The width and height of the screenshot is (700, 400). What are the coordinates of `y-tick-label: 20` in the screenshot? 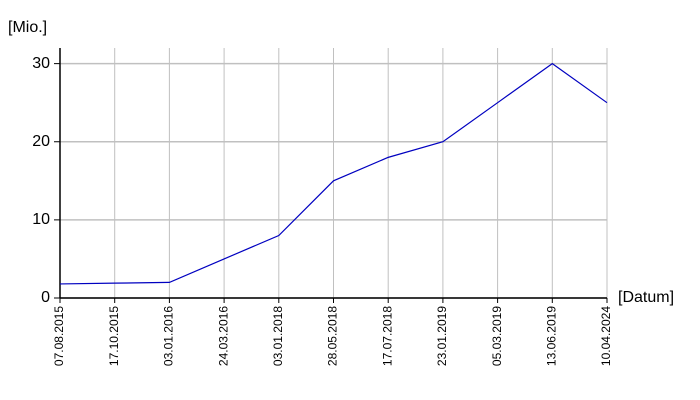 It's located at (41, 141).